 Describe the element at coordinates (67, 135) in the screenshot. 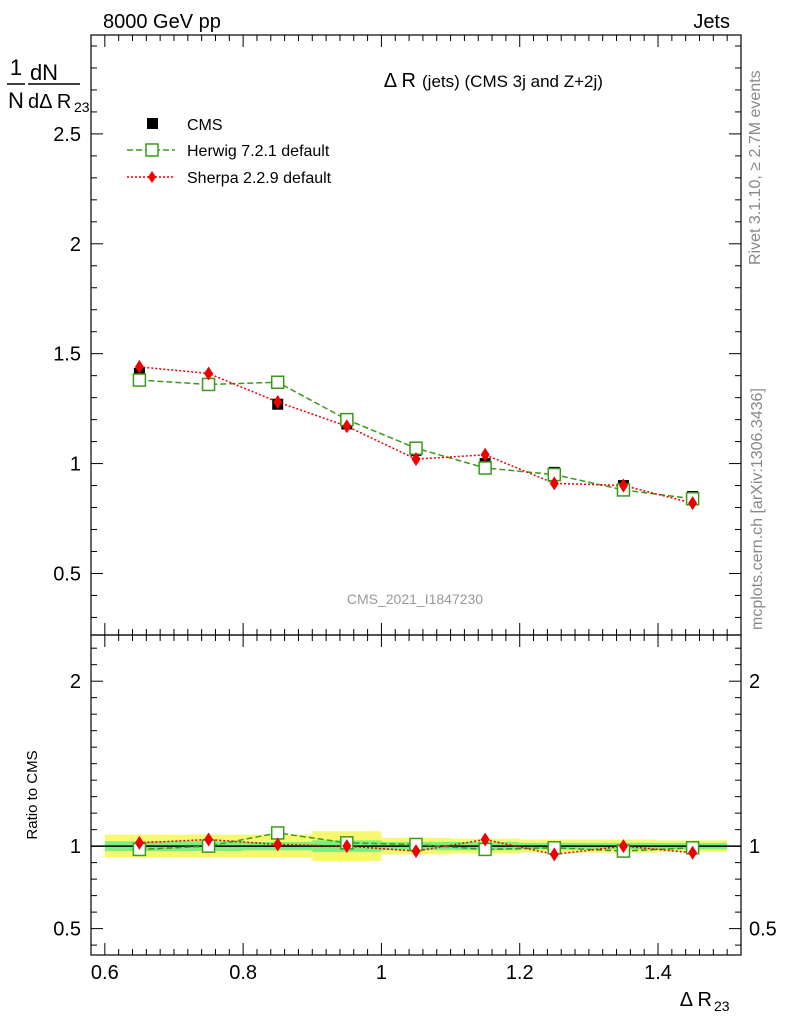

I see `y-tick-label: 2.5` at that location.